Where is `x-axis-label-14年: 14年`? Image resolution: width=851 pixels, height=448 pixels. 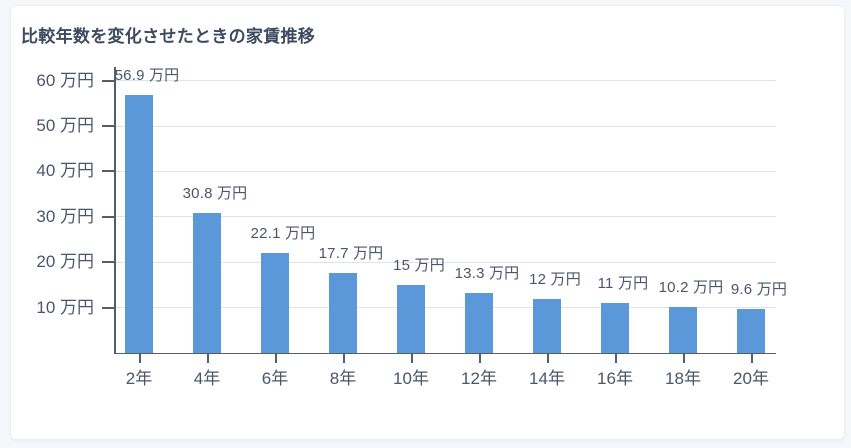 x-axis-label-14年: 14年 is located at coordinates (547, 378).